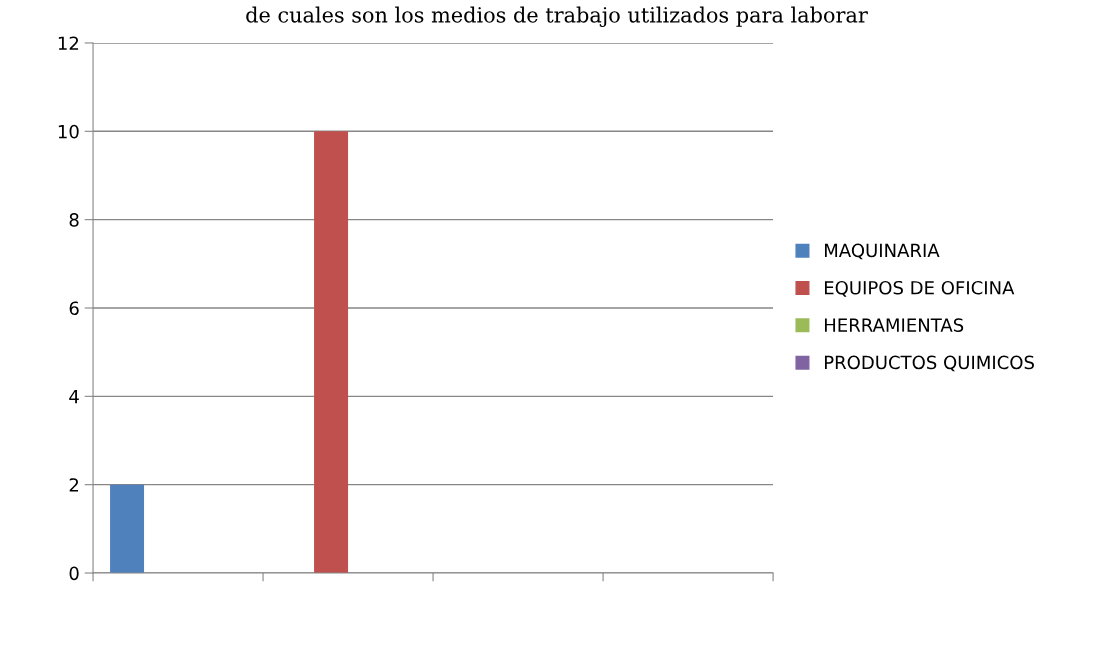  I want to click on y-tick-label: 8, so click(74, 220).